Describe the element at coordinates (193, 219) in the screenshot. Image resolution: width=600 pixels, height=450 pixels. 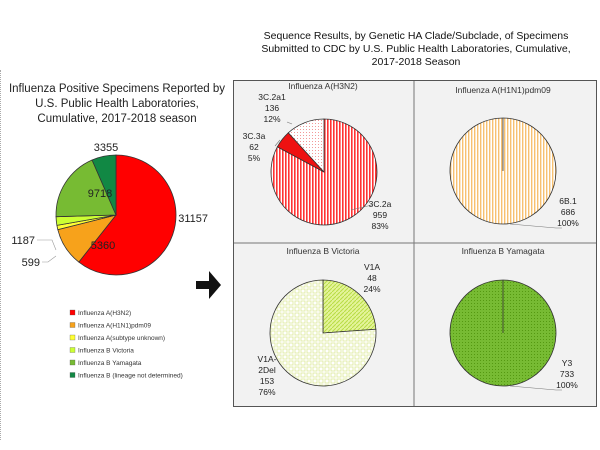
I see `overview-data-label: 31157` at that location.